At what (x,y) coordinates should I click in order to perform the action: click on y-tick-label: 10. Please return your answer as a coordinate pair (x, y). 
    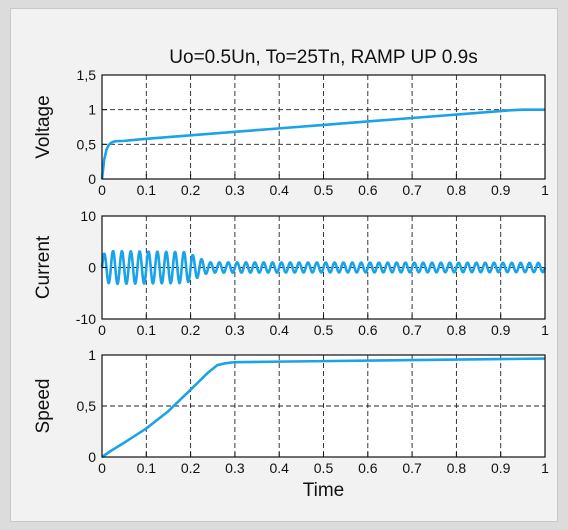
    Looking at the image, I should click on (88, 216).